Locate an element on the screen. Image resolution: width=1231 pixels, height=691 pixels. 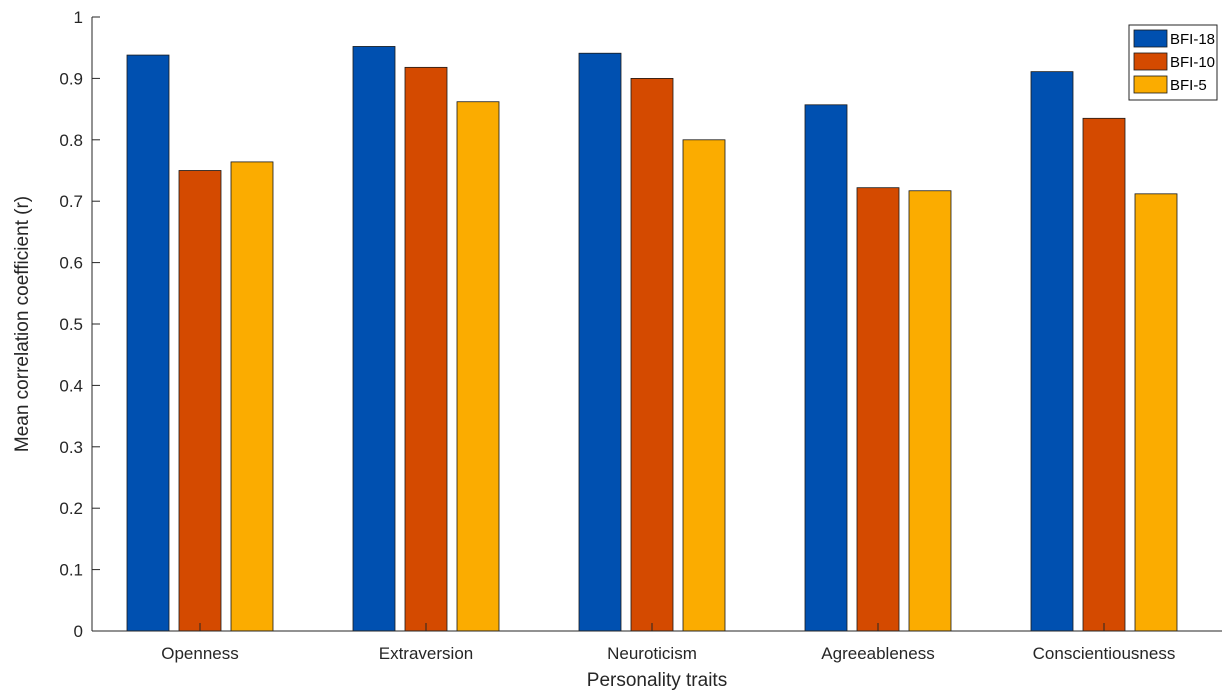
y-tick-label: 0.9 is located at coordinates (71, 78).